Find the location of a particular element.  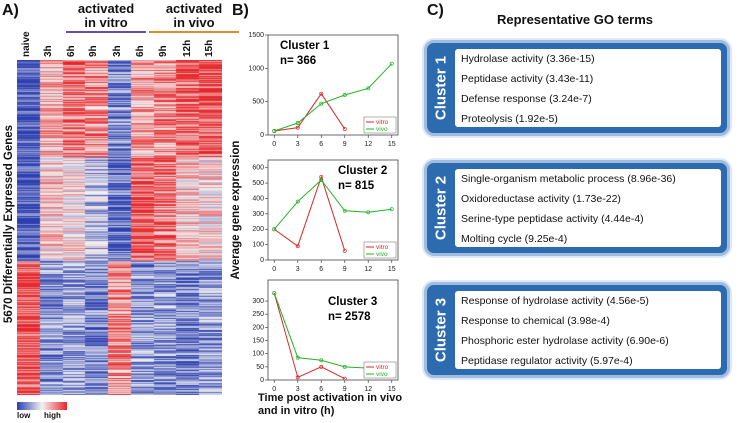

panel-b-letter: B) is located at coordinates (240, 10).